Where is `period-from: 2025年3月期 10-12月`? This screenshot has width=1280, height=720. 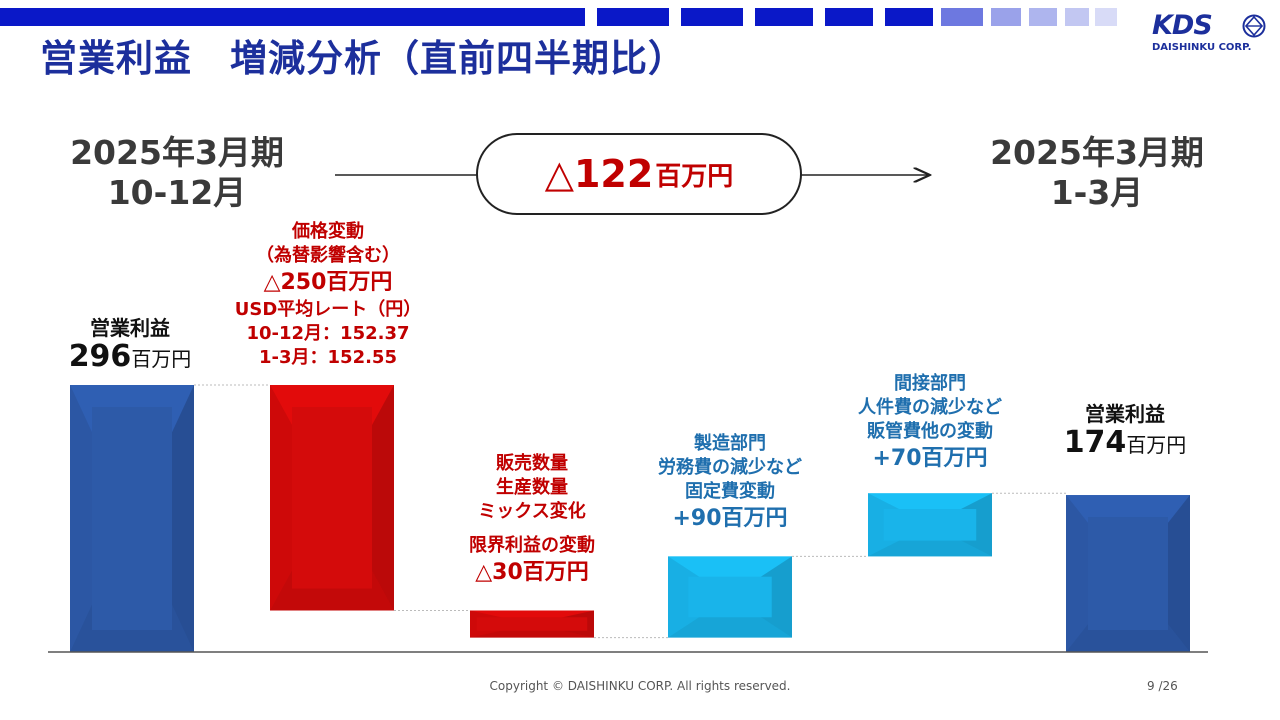
period-from: 2025年3月期 10-12月 is located at coordinates (177, 173).